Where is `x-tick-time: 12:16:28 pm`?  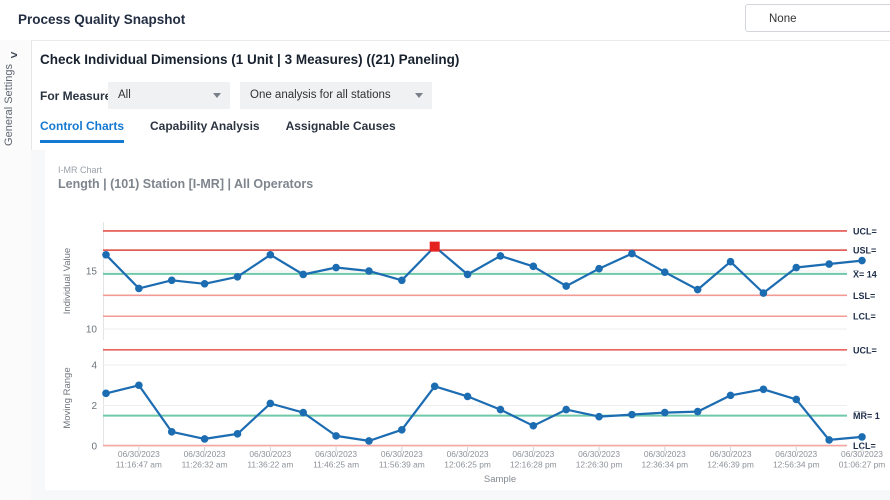 x-tick-time: 12:16:28 pm is located at coordinates (533, 465).